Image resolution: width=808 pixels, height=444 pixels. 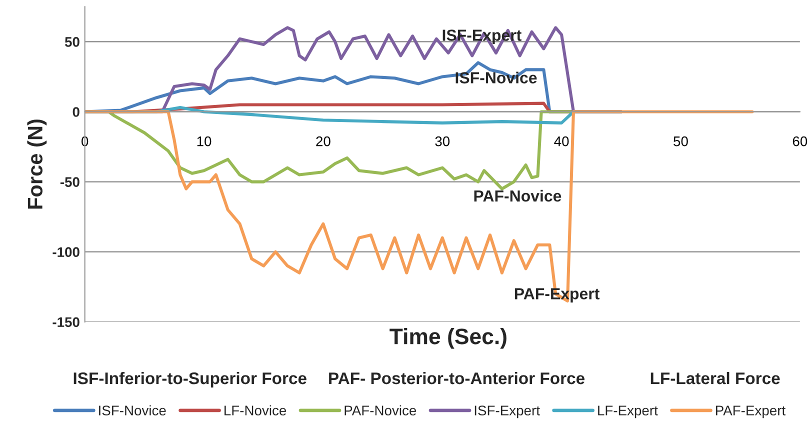 What do you see at coordinates (448, 338) in the screenshot?
I see `x-axis-title: Time (Sec.)` at bounding box center [448, 338].